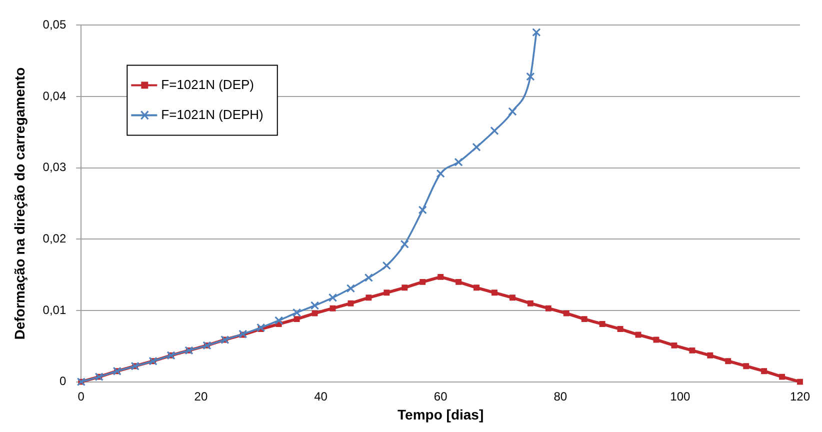 This screenshot has width=822, height=432. I want to click on y-tick-label: 0,05, so click(54, 25).